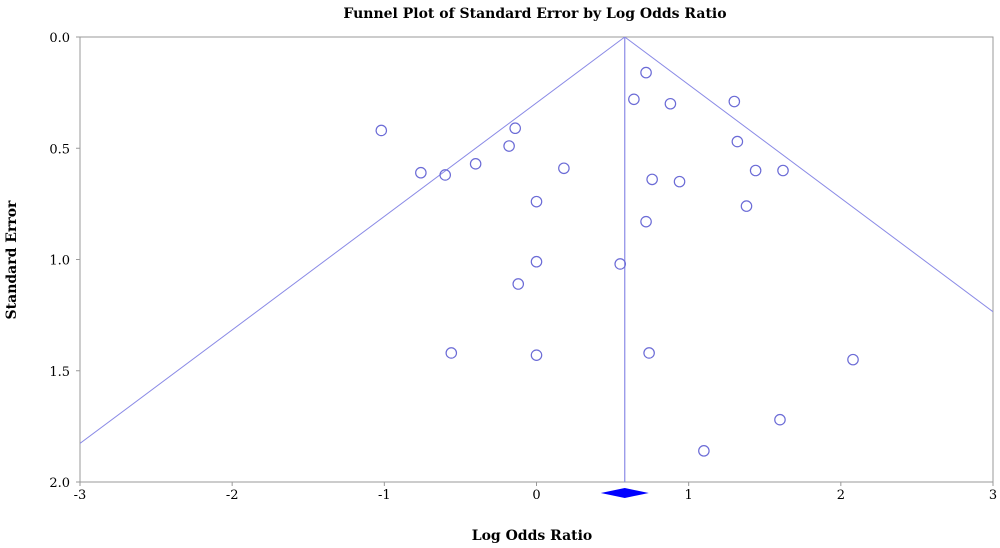 The image size is (1000, 548). Describe the element at coordinates (841, 495) in the screenshot. I see `x-tick-label: 2` at that location.